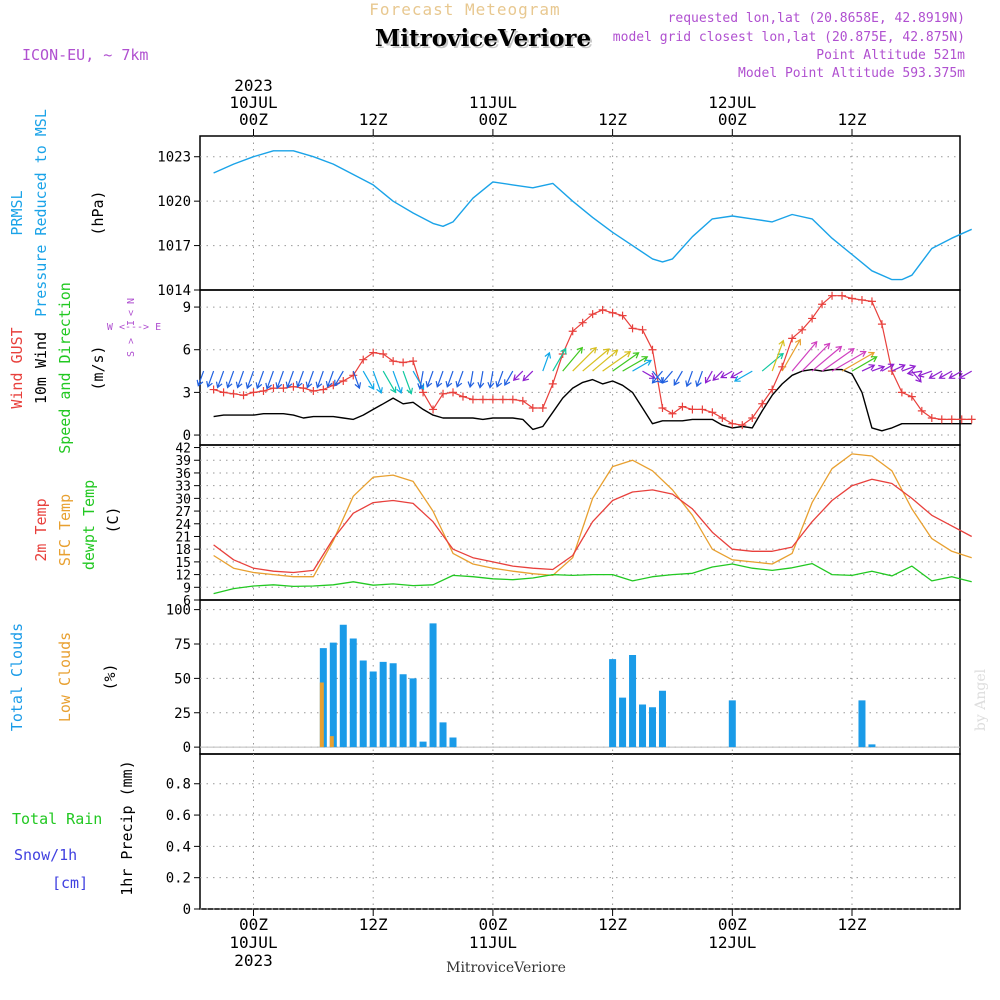 The width and height of the screenshot is (1000, 1000). What do you see at coordinates (253, 85) in the screenshot?
I see `top-tick-label: 2023` at bounding box center [253, 85].